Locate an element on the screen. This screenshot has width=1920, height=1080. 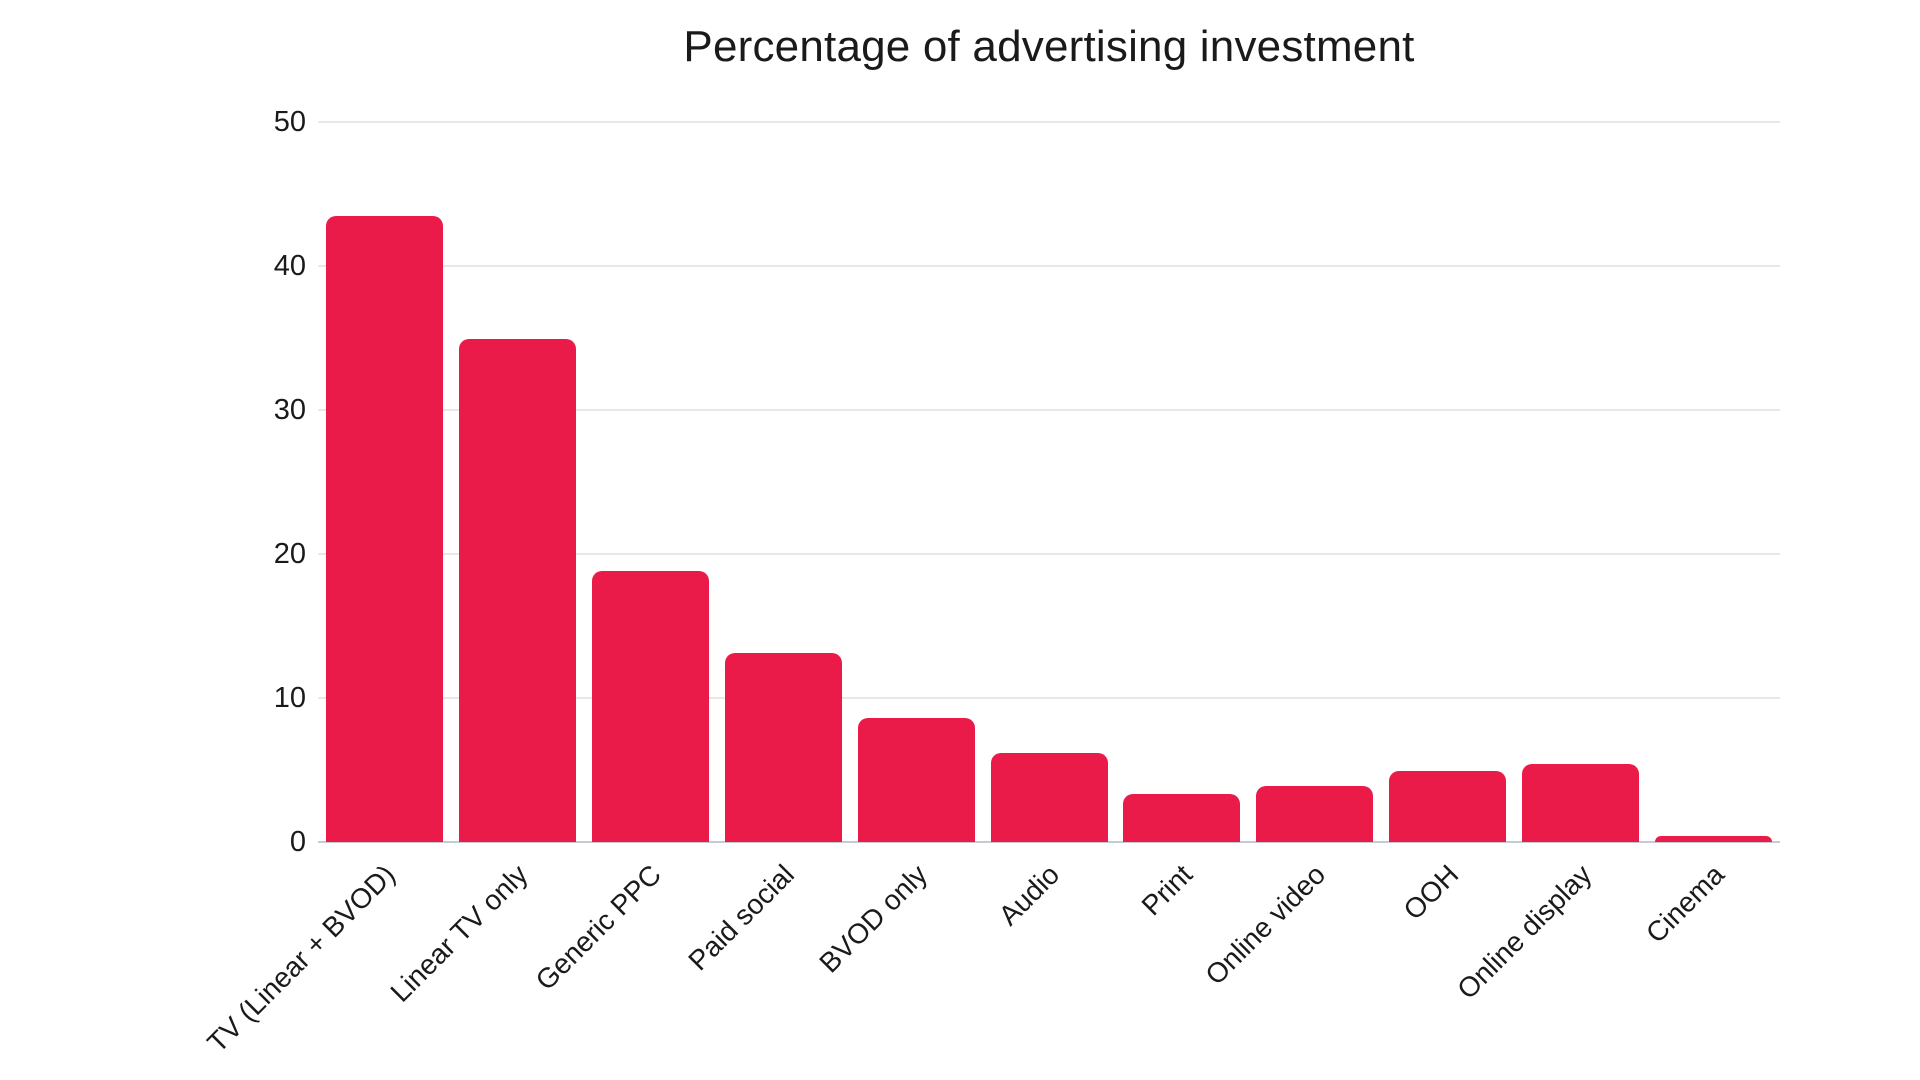
bar-paid-social is located at coordinates (783, 747).